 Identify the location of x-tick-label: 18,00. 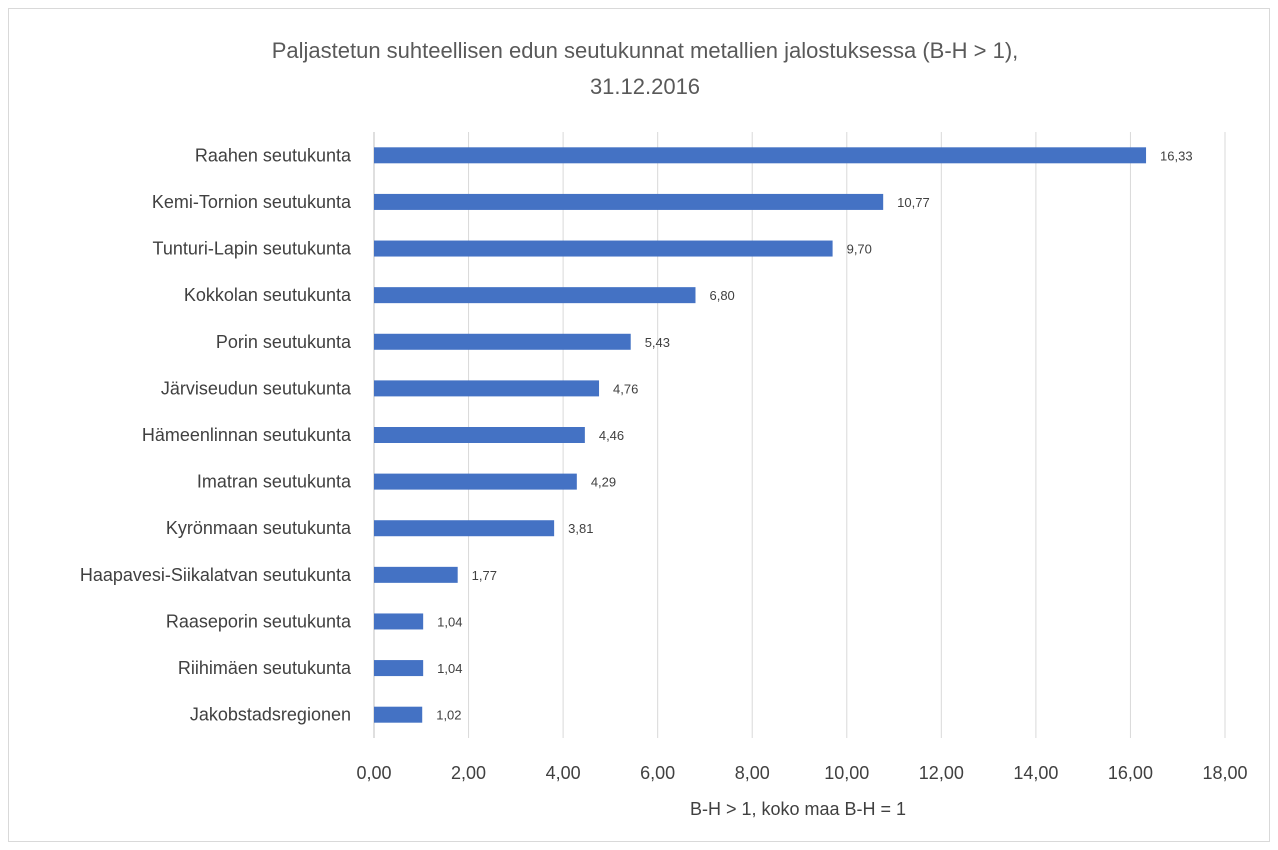
(1224, 773).